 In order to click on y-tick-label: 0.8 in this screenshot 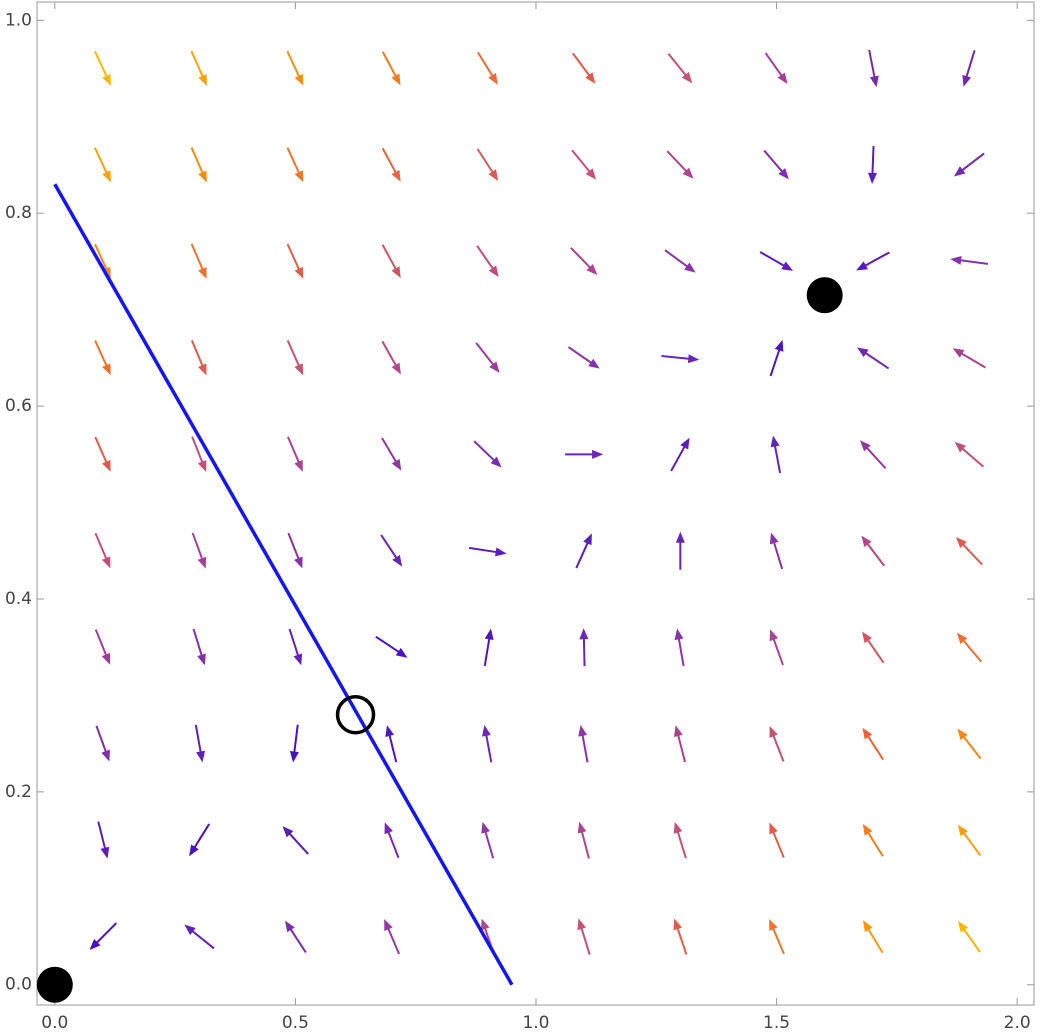, I will do `click(18, 213)`.